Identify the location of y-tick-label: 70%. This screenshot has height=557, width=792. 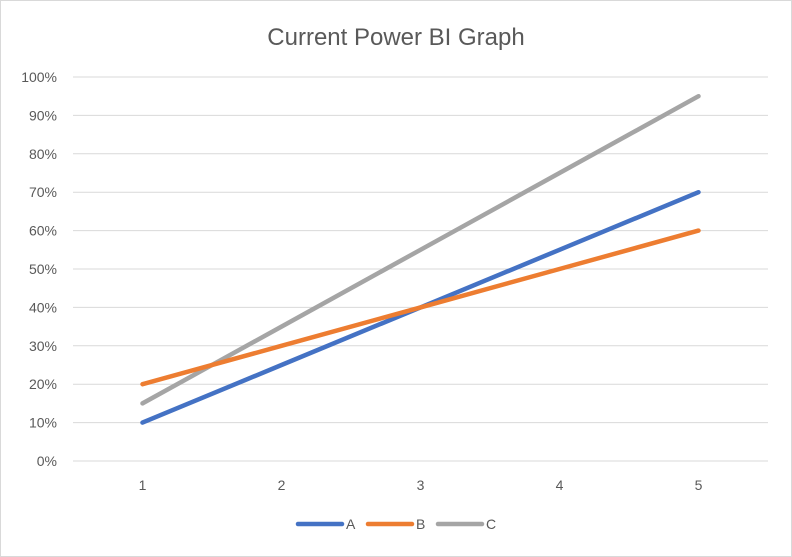
(43, 192).